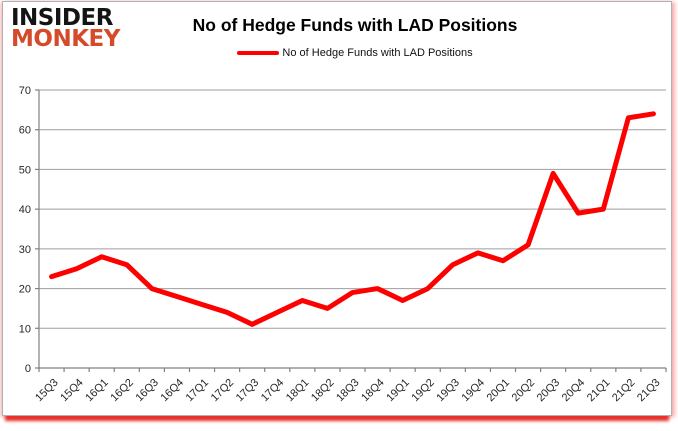 The width and height of the screenshot is (678, 431). Describe the element at coordinates (72, 391) in the screenshot. I see `x-axis-label-15Q4: 15Q4` at that location.